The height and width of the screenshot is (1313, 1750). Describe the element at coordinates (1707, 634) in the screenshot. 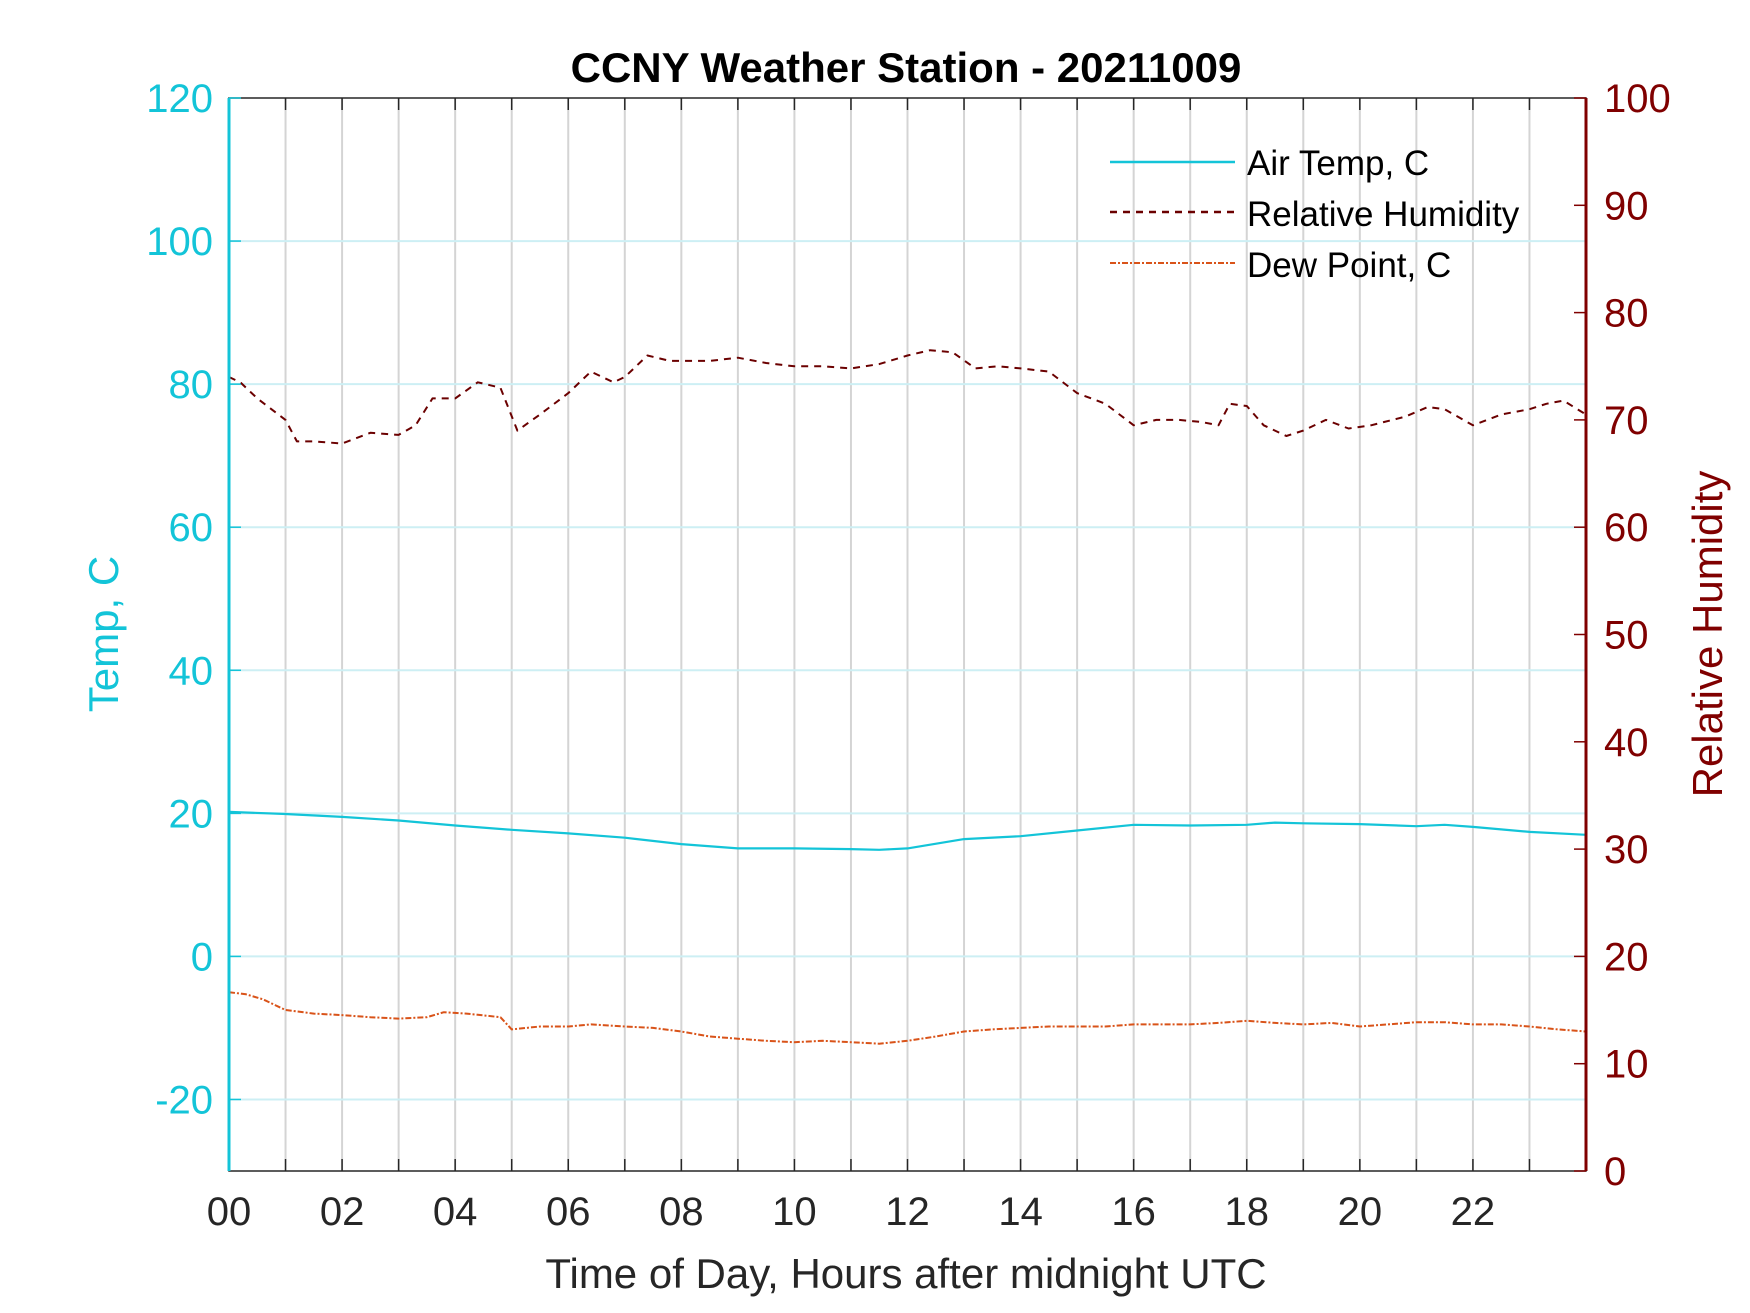

I see `y-axis-right-label: Relative Humidity` at that location.